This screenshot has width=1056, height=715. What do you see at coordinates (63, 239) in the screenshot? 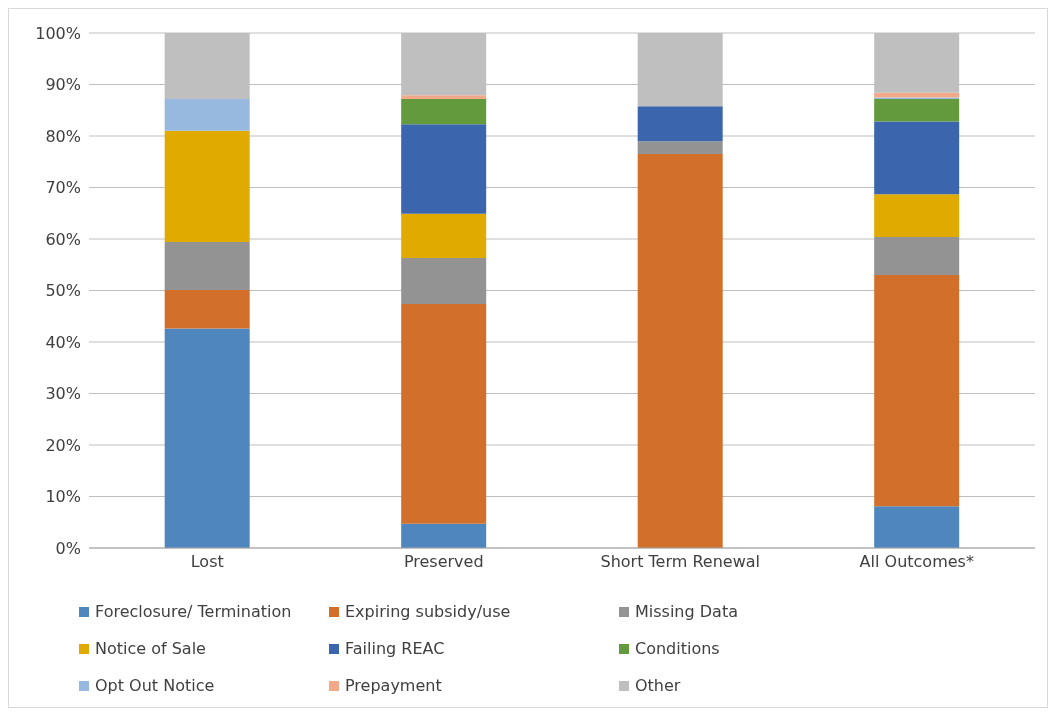
I see `y-tick-label: 60%` at bounding box center [63, 239].